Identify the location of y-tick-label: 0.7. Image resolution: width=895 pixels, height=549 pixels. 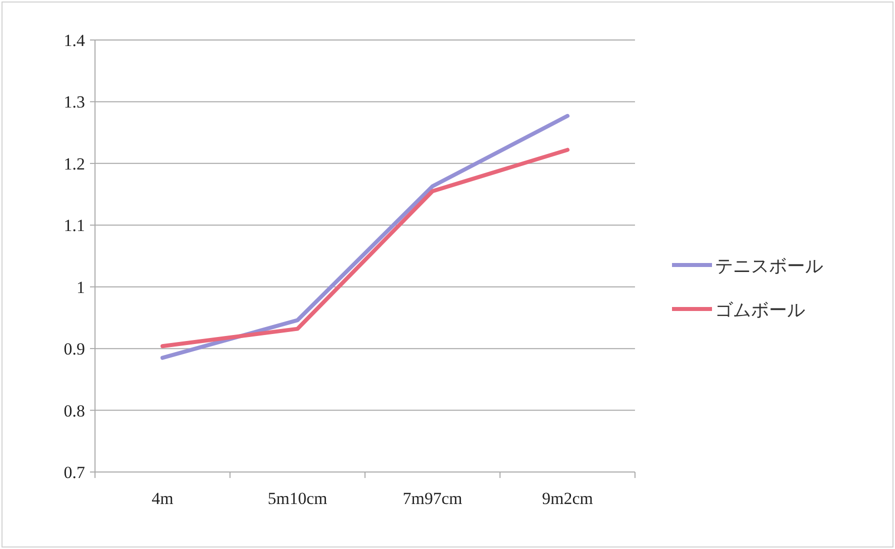
(75, 472).